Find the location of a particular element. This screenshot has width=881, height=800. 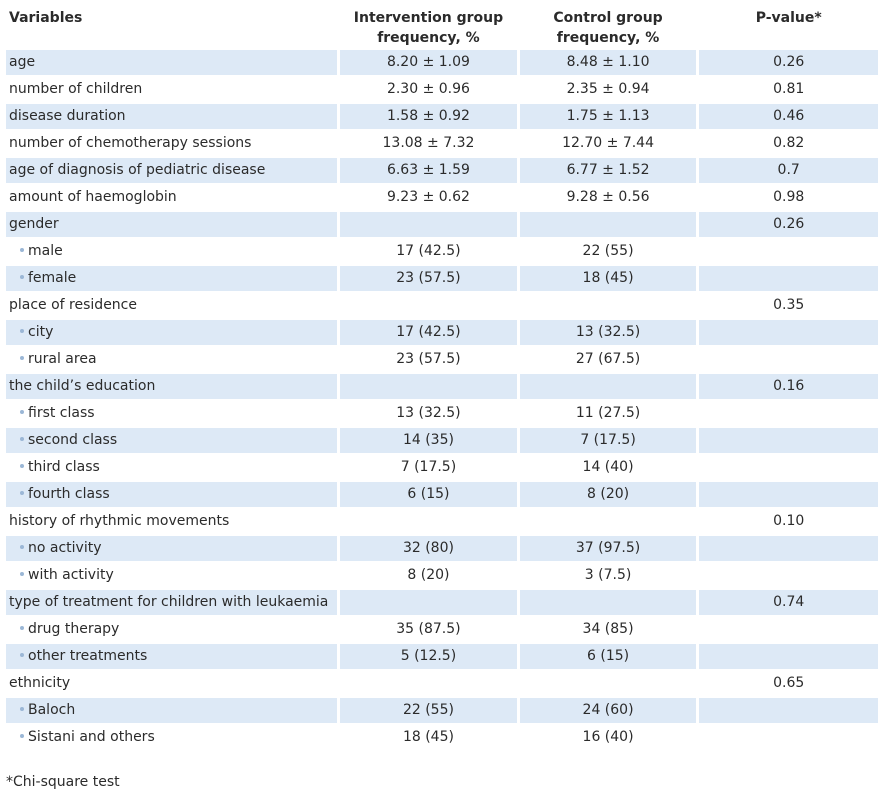

control-cell: 8 (20) is located at coordinates (608, 495).